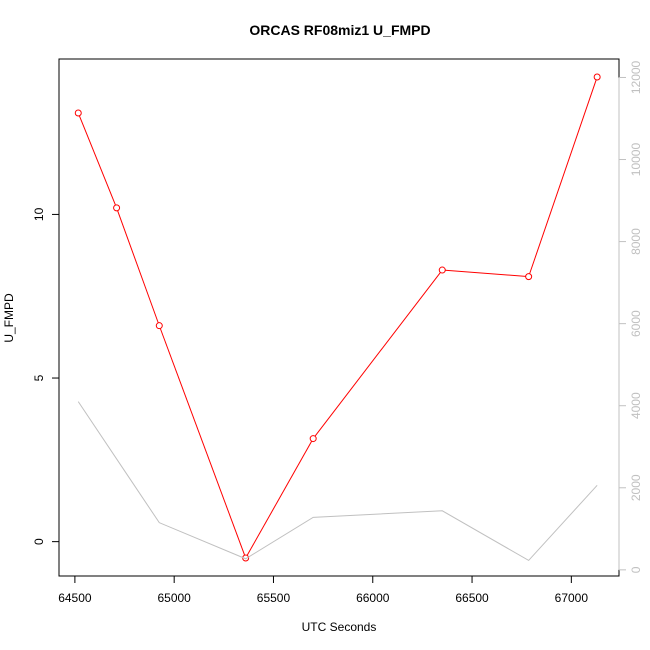 The width and height of the screenshot is (650, 650). Describe the element at coordinates (636, 323) in the screenshot. I see `y2-tick-label: 6000` at that location.